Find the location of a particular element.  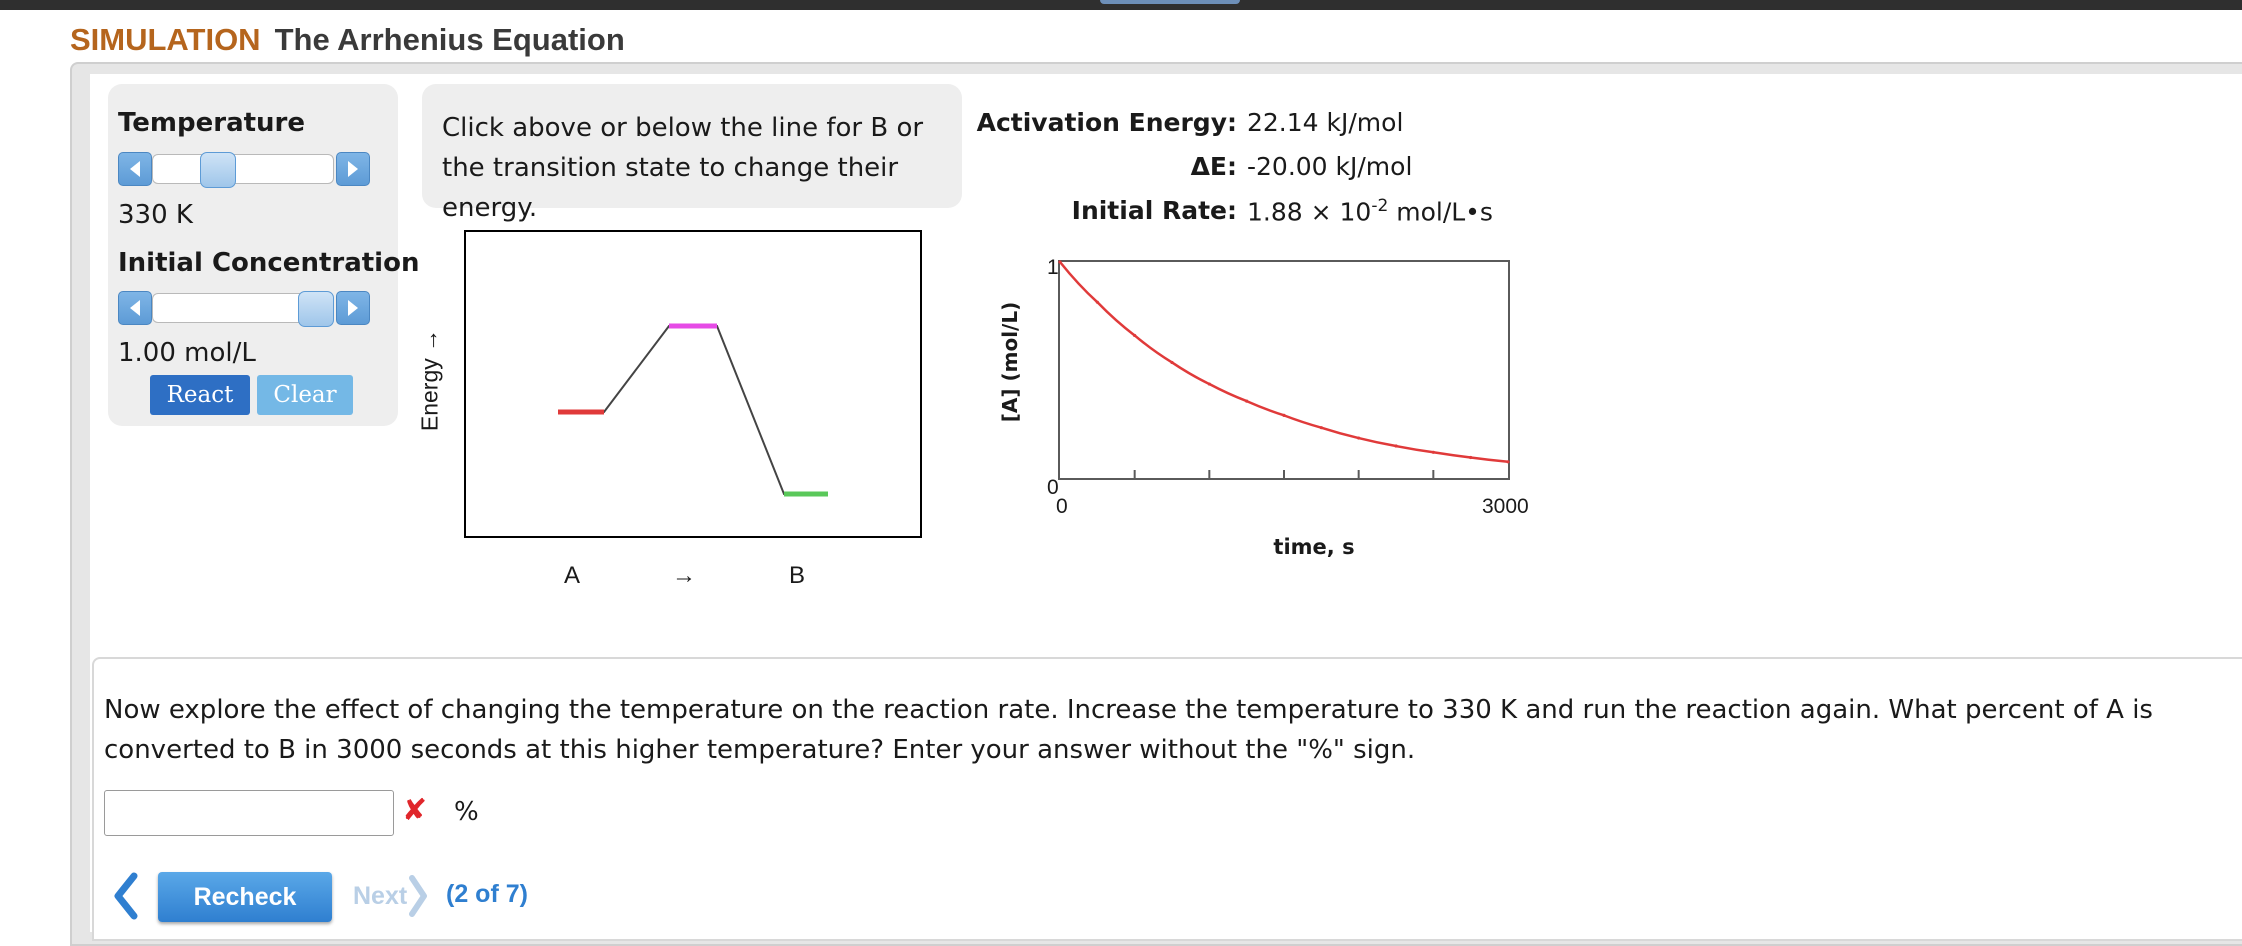

initial-rate-label: Initial Rate: is located at coordinates (1154, 210).